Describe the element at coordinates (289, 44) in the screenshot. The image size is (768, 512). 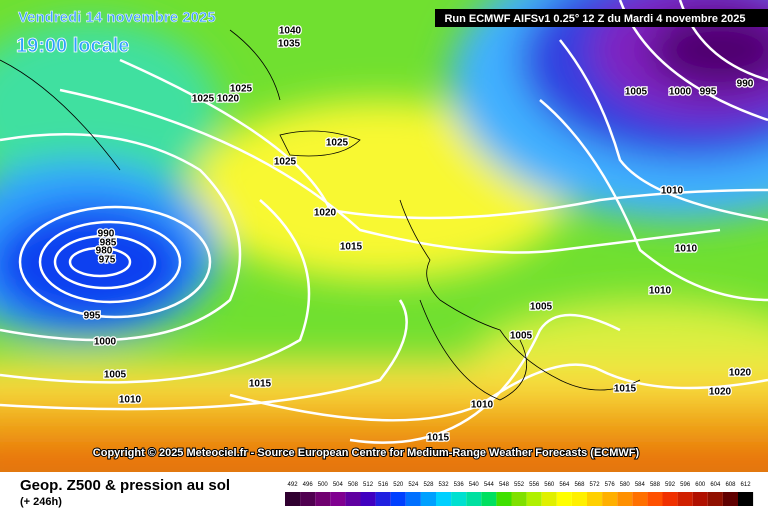
I see `isobar-label: 1035` at that location.